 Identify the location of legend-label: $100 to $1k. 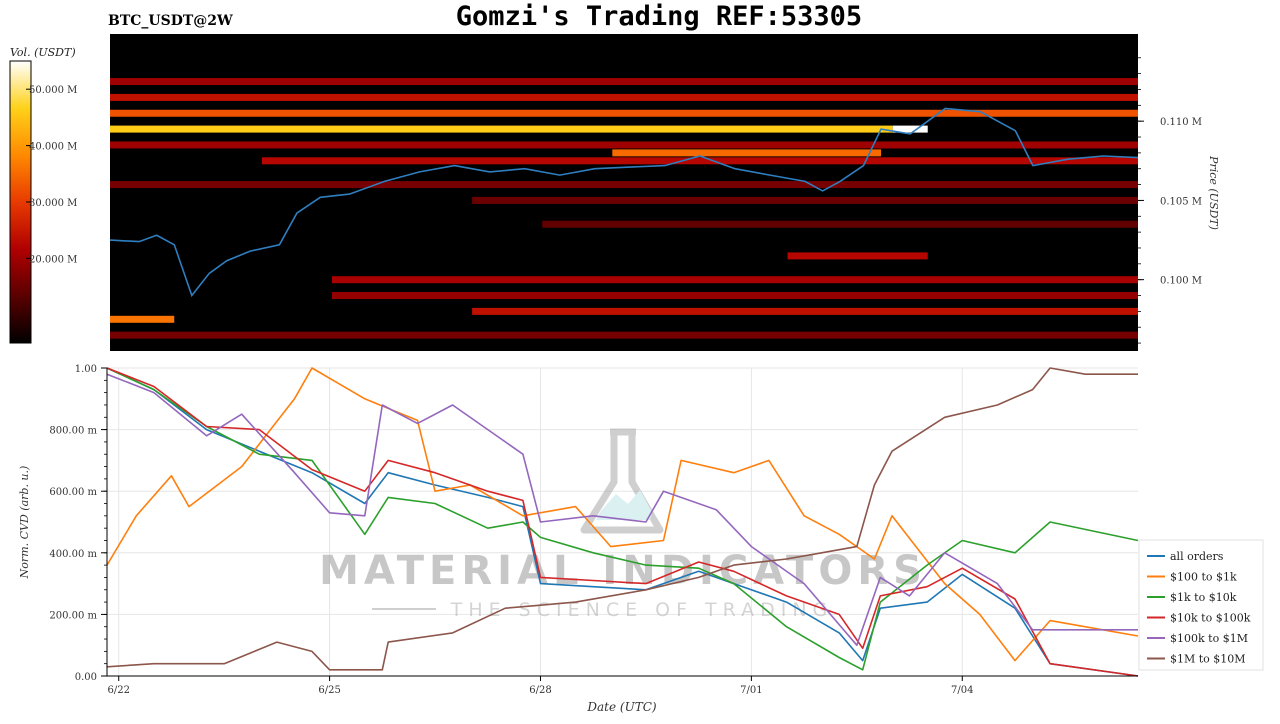
(1203, 577).